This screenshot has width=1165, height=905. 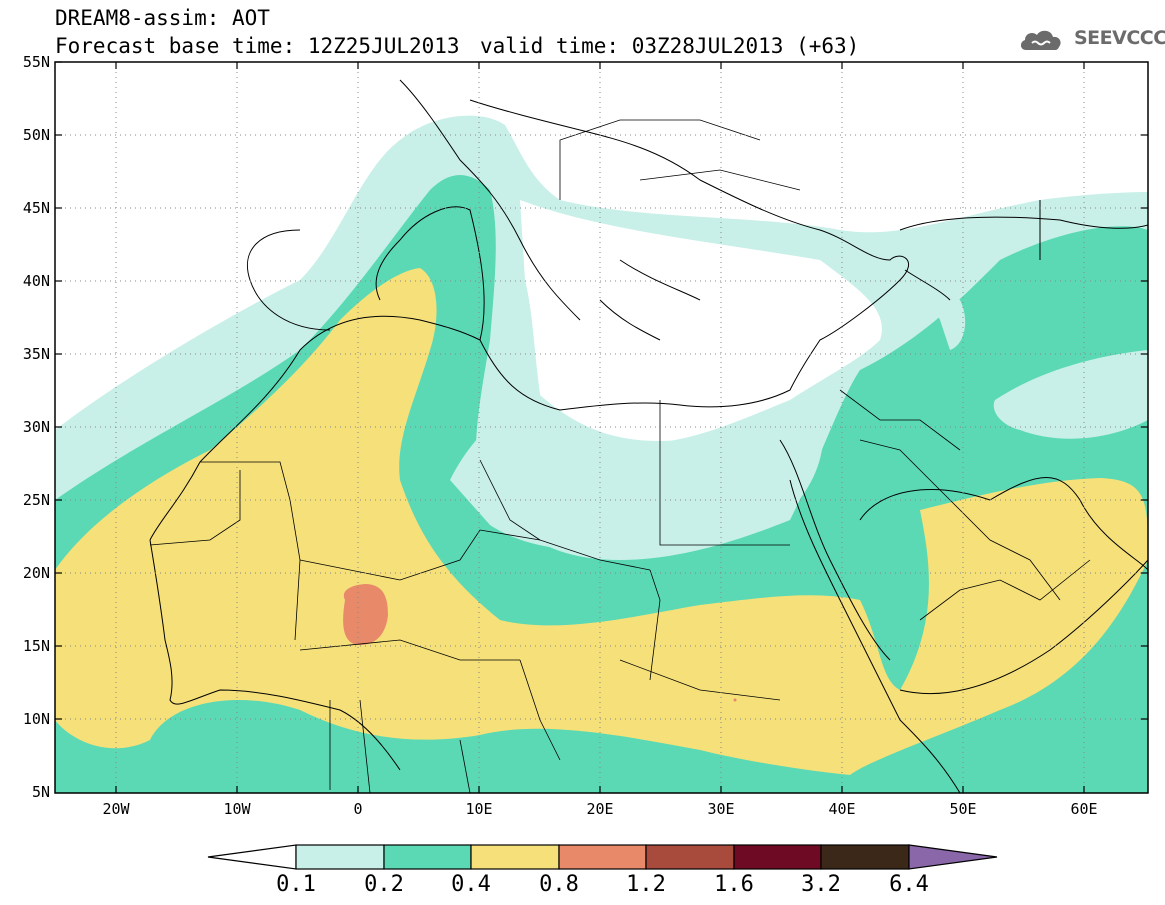 What do you see at coordinates (479, 809) in the screenshot?
I see `lon-label: 10E` at bounding box center [479, 809].